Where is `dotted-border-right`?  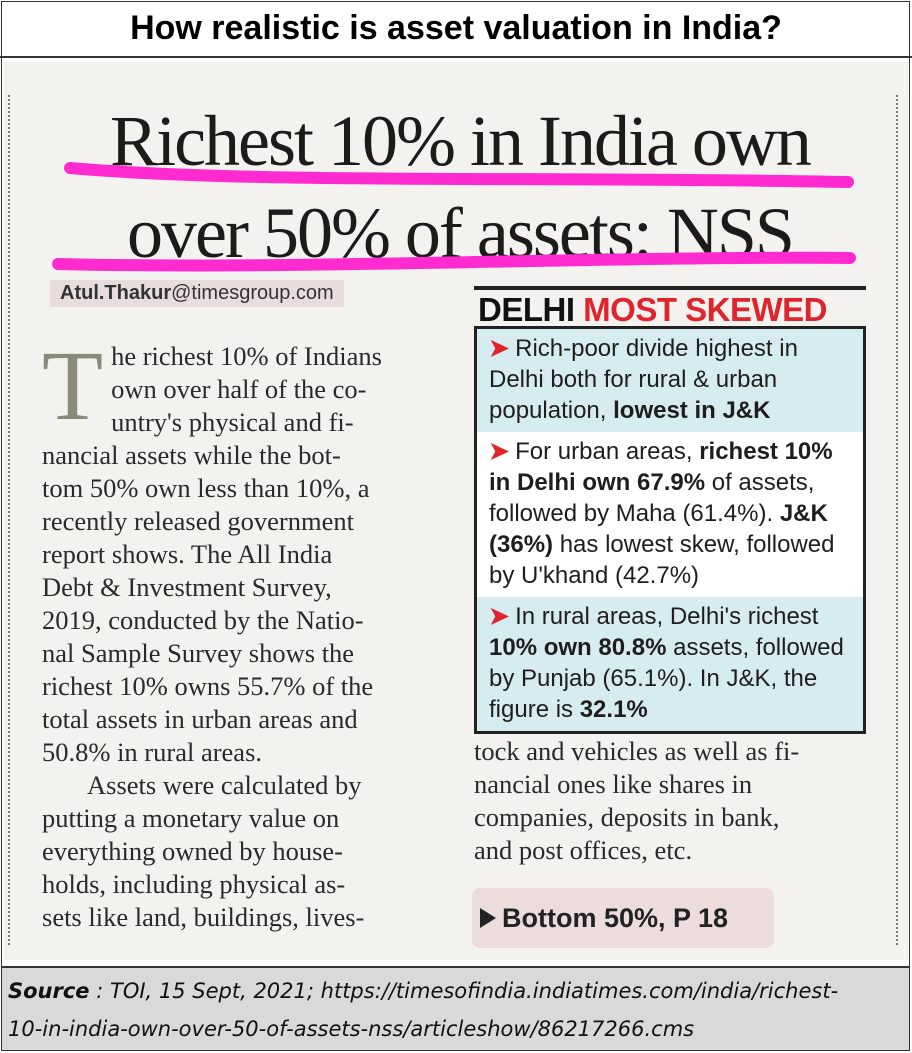
dotted-border-right is located at coordinates (897, 520).